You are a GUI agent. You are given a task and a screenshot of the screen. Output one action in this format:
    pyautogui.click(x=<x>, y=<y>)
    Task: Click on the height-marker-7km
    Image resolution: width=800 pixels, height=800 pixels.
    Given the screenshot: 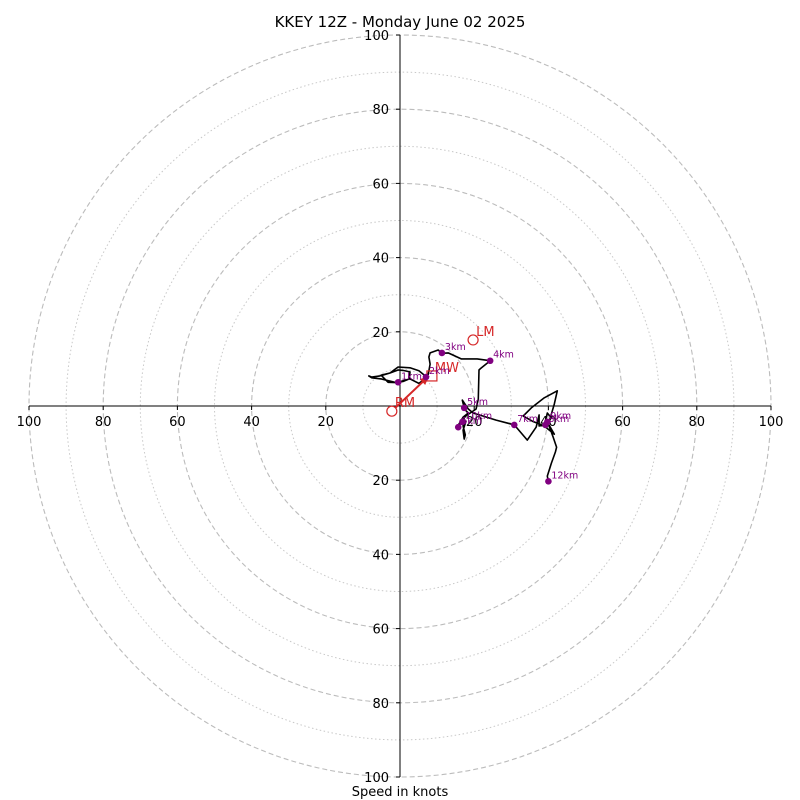 What is the action you would take?
    pyautogui.click(x=514, y=425)
    